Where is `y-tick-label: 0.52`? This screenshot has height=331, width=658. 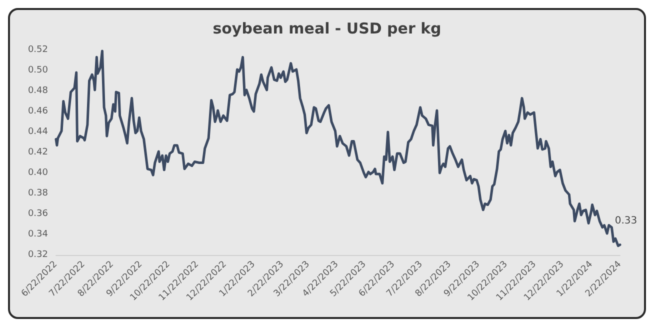 y-tick-label: 0.52 is located at coordinates (38, 50).